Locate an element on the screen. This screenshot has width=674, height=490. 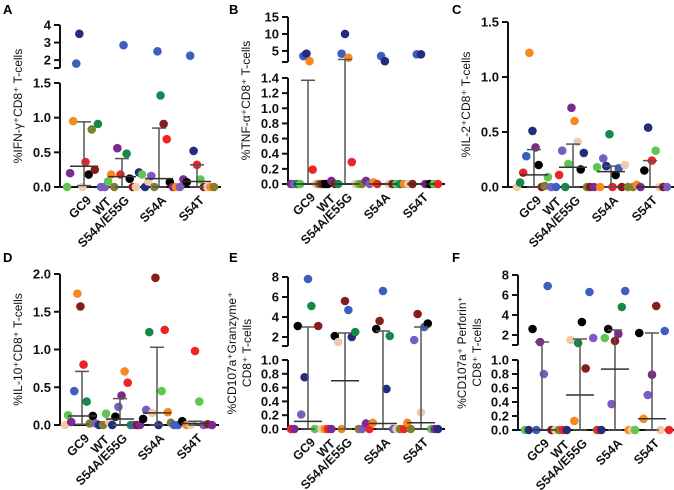
panel-letter: D is located at coordinates (7, 257).